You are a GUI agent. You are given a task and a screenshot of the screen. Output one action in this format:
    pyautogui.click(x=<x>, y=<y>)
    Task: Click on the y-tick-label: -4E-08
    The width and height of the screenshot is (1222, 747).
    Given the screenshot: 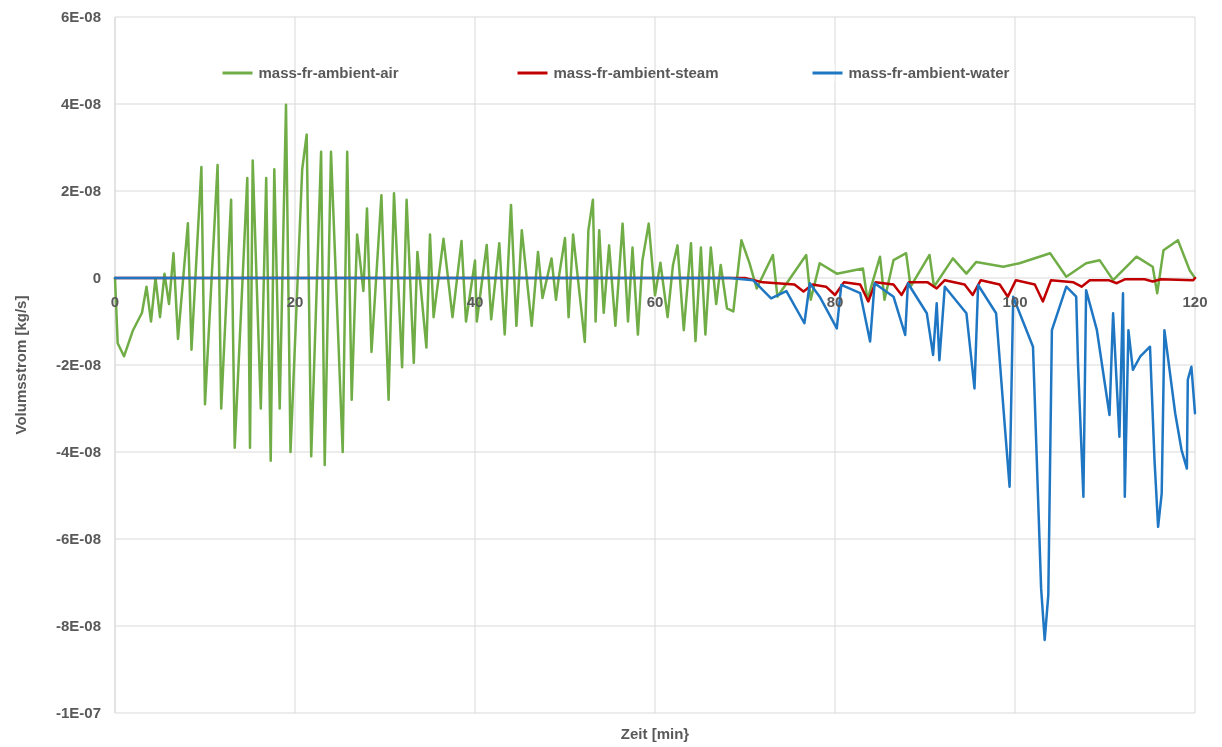 What is the action you would take?
    pyautogui.click(x=78, y=452)
    